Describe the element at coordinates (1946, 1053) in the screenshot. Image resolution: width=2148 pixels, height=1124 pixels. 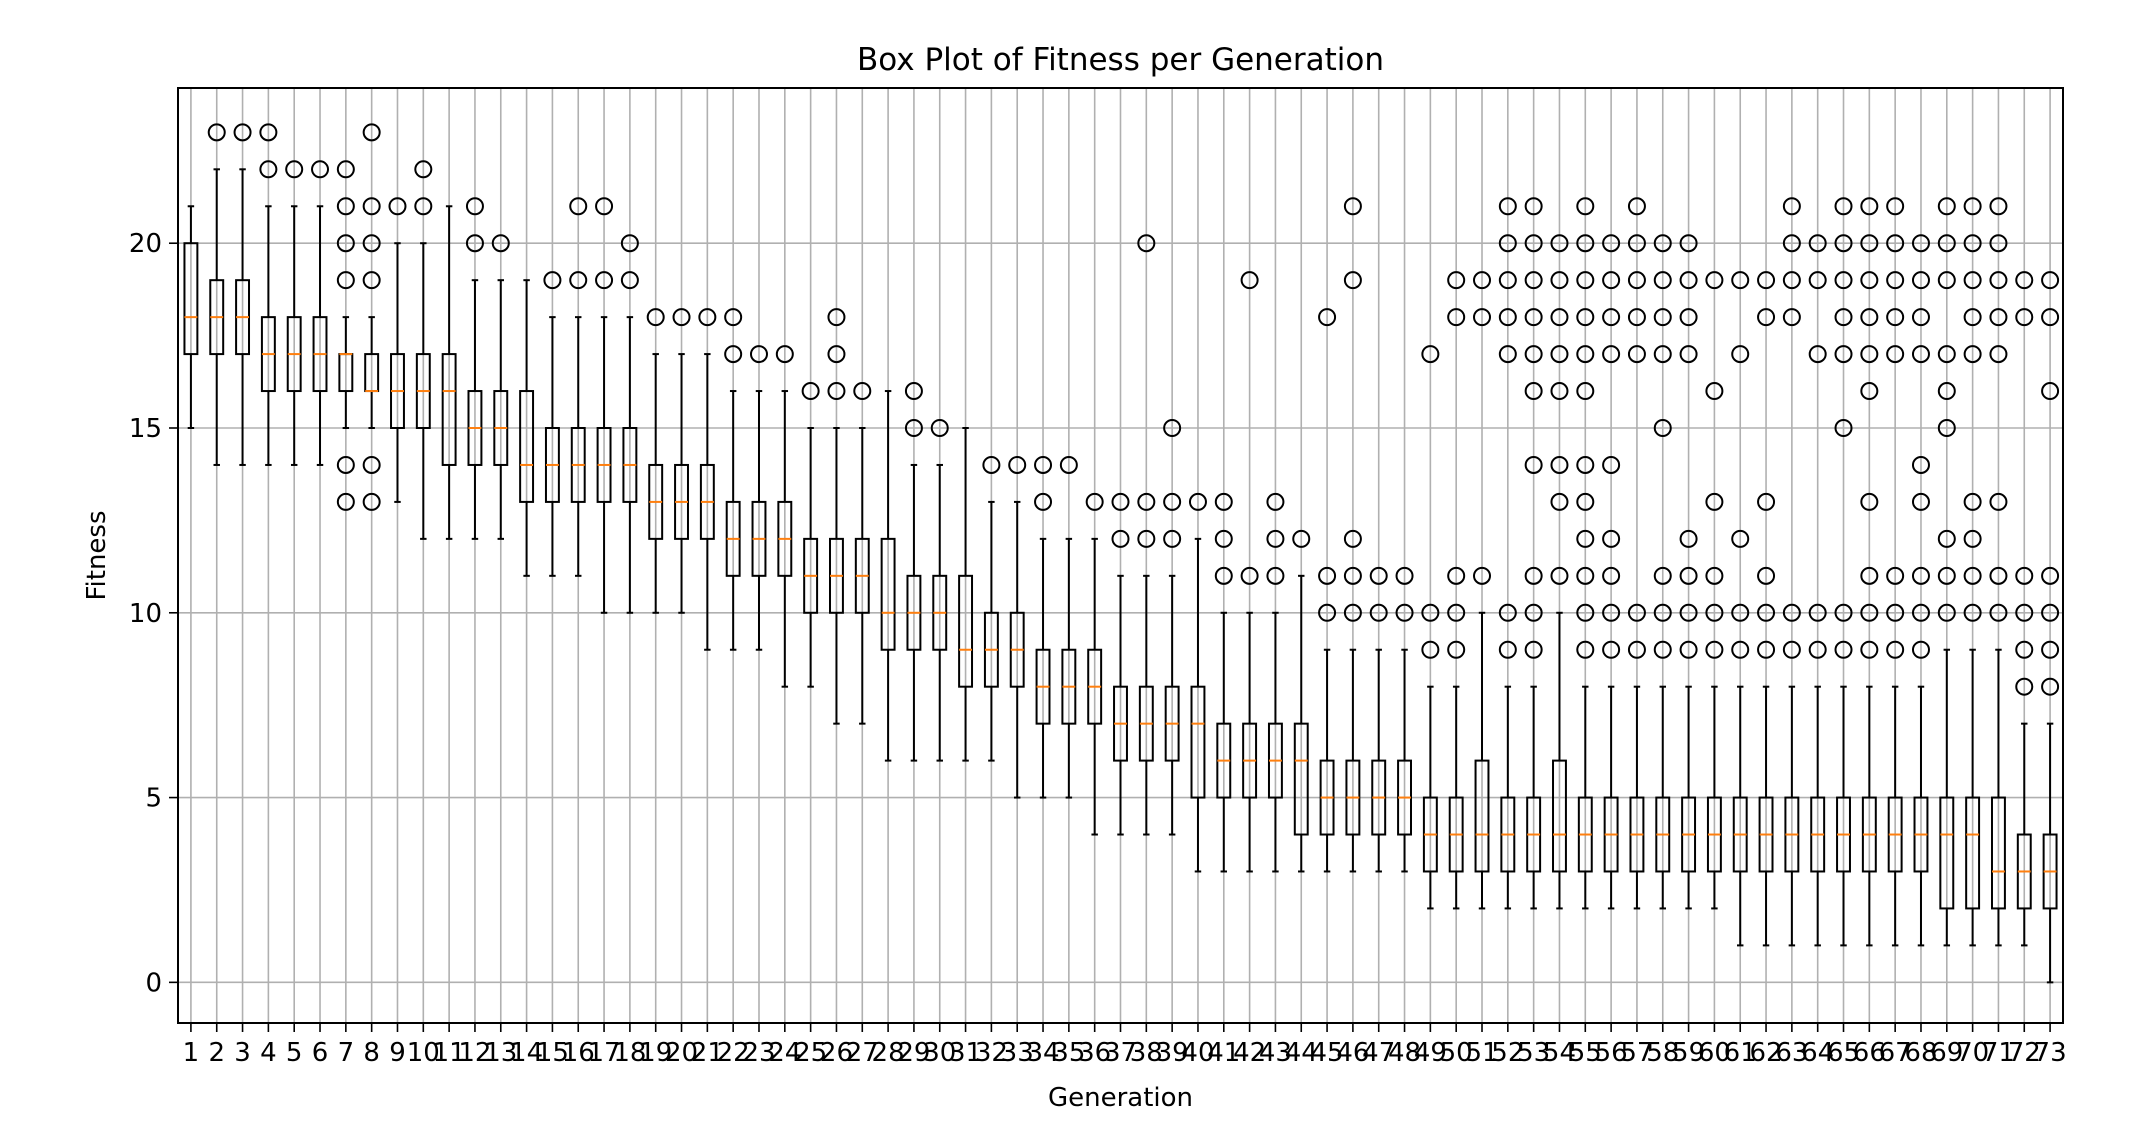
I see `x-tick-label: 69` at that location.